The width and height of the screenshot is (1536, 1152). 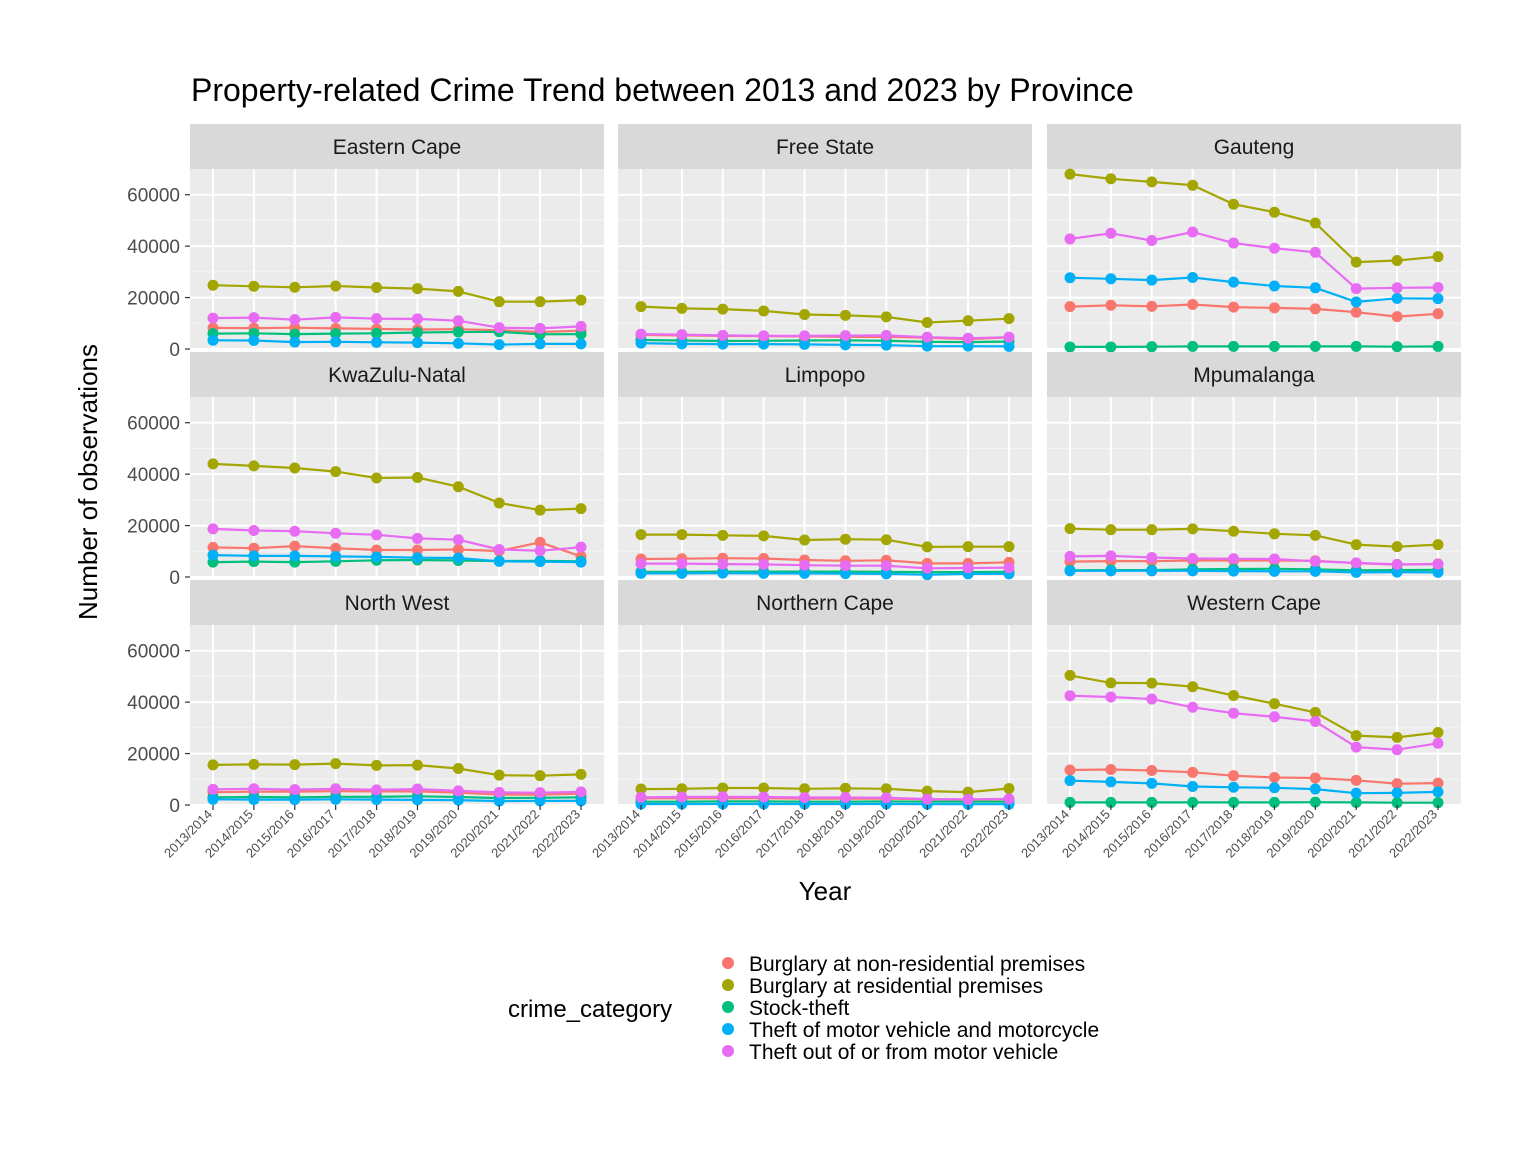 I want to click on facet-panel-mpumalanga: Mpumalanga, so click(x=1254, y=465).